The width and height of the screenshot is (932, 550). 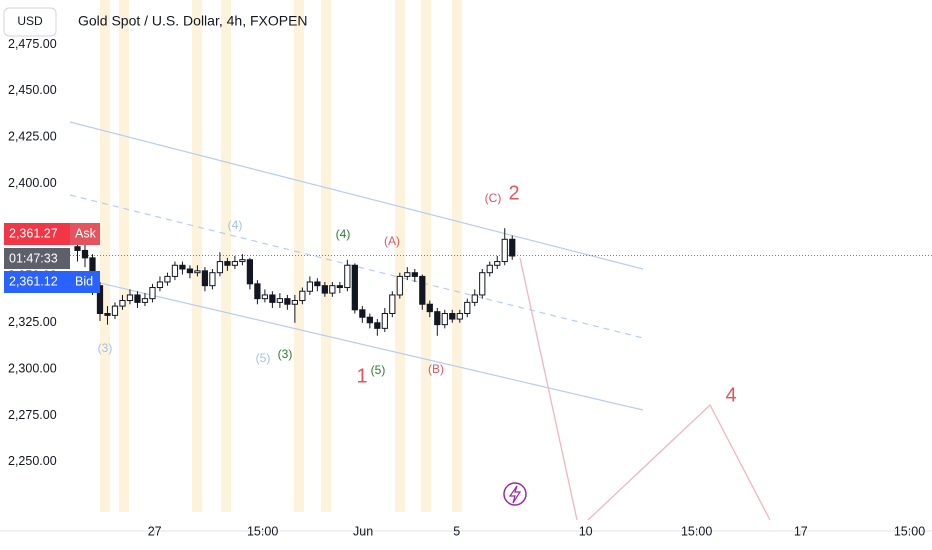 I want to click on y-tick-label: 2,425.00, so click(x=32, y=137).